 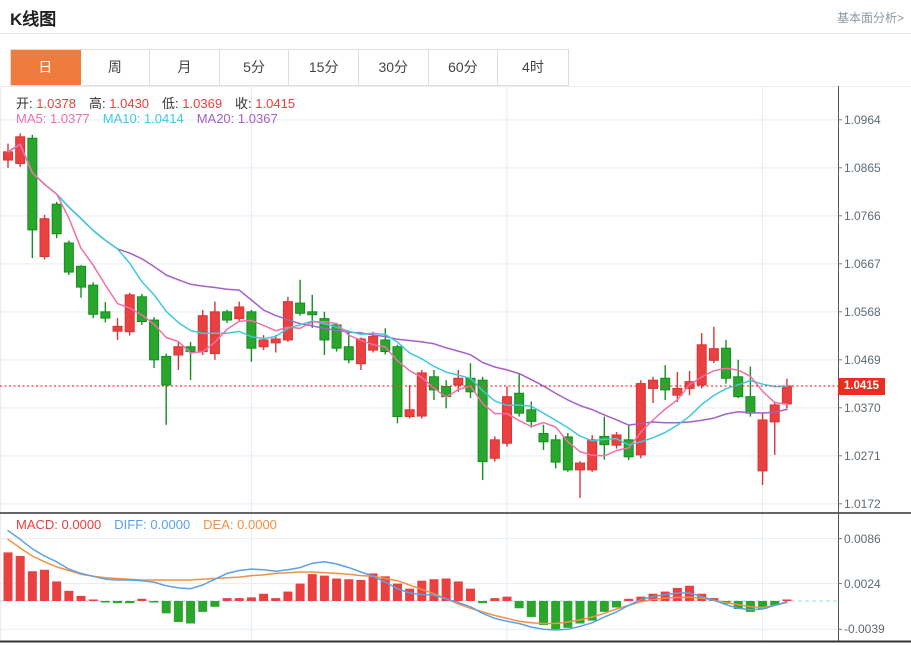 What do you see at coordinates (185, 67) in the screenshot?
I see `tab-月: 月` at bounding box center [185, 67].